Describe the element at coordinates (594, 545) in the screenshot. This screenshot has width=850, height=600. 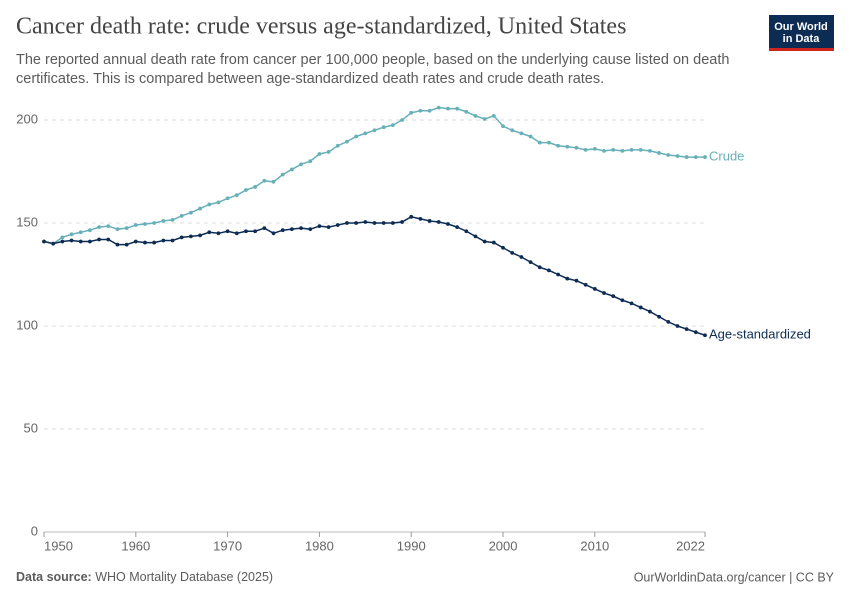
I see `x-tick-label: 2010` at that location.